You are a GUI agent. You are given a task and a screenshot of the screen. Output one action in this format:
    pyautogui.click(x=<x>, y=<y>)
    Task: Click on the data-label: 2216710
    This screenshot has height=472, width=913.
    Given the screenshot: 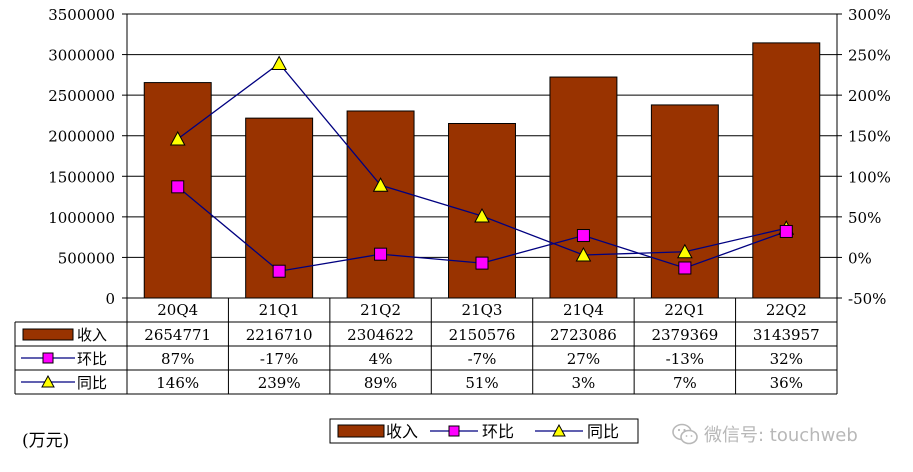 What is the action you would take?
    pyautogui.click(x=279, y=335)
    